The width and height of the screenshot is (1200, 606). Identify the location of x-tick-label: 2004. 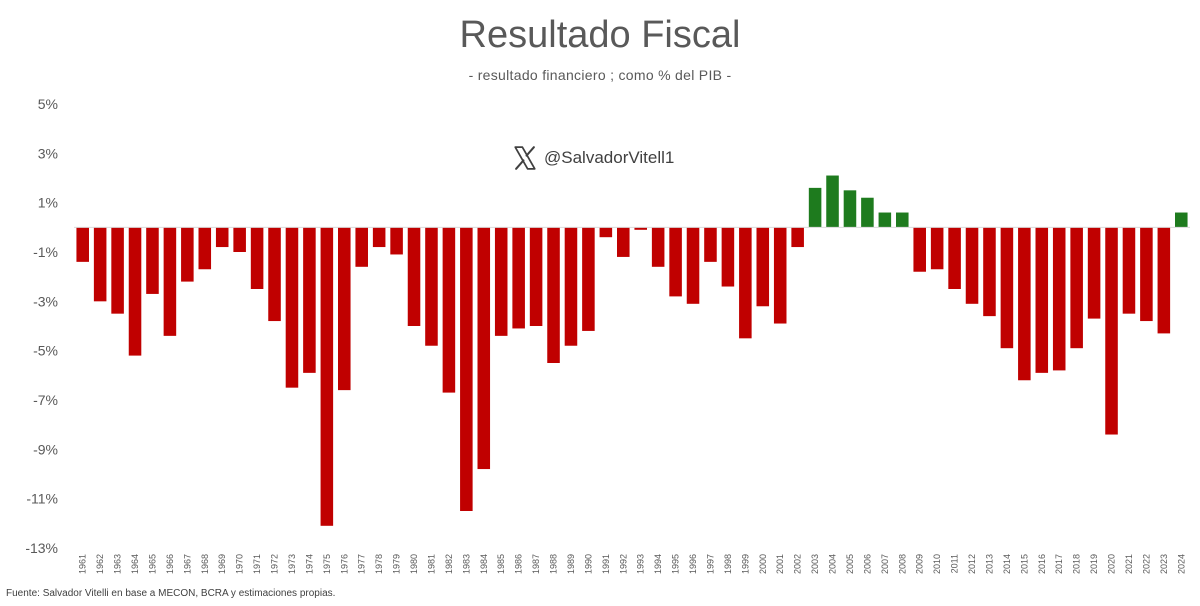
(833, 564).